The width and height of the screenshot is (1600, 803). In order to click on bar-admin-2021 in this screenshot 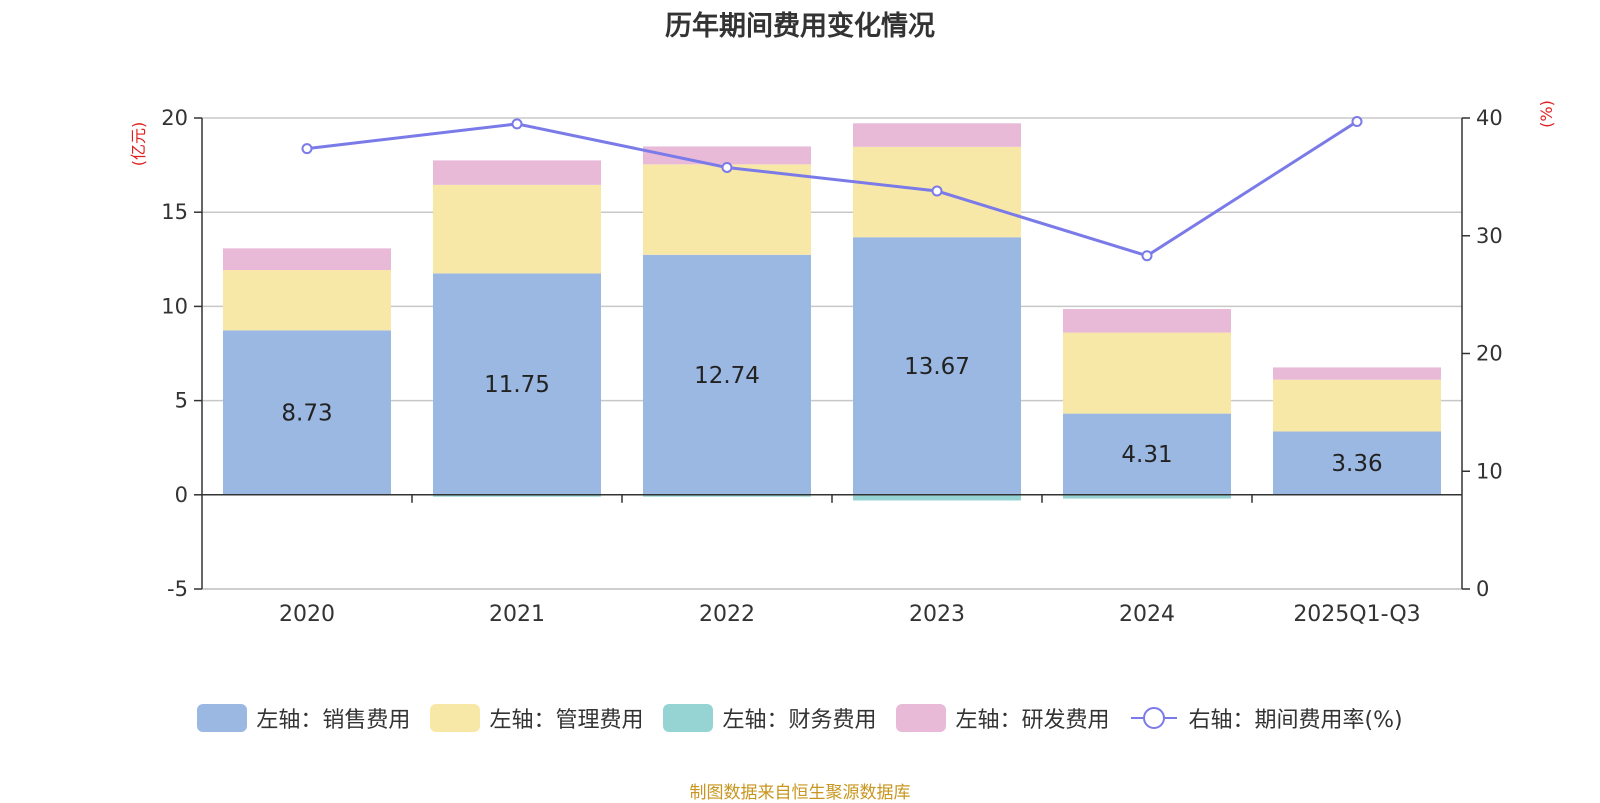, I will do `click(517, 229)`.